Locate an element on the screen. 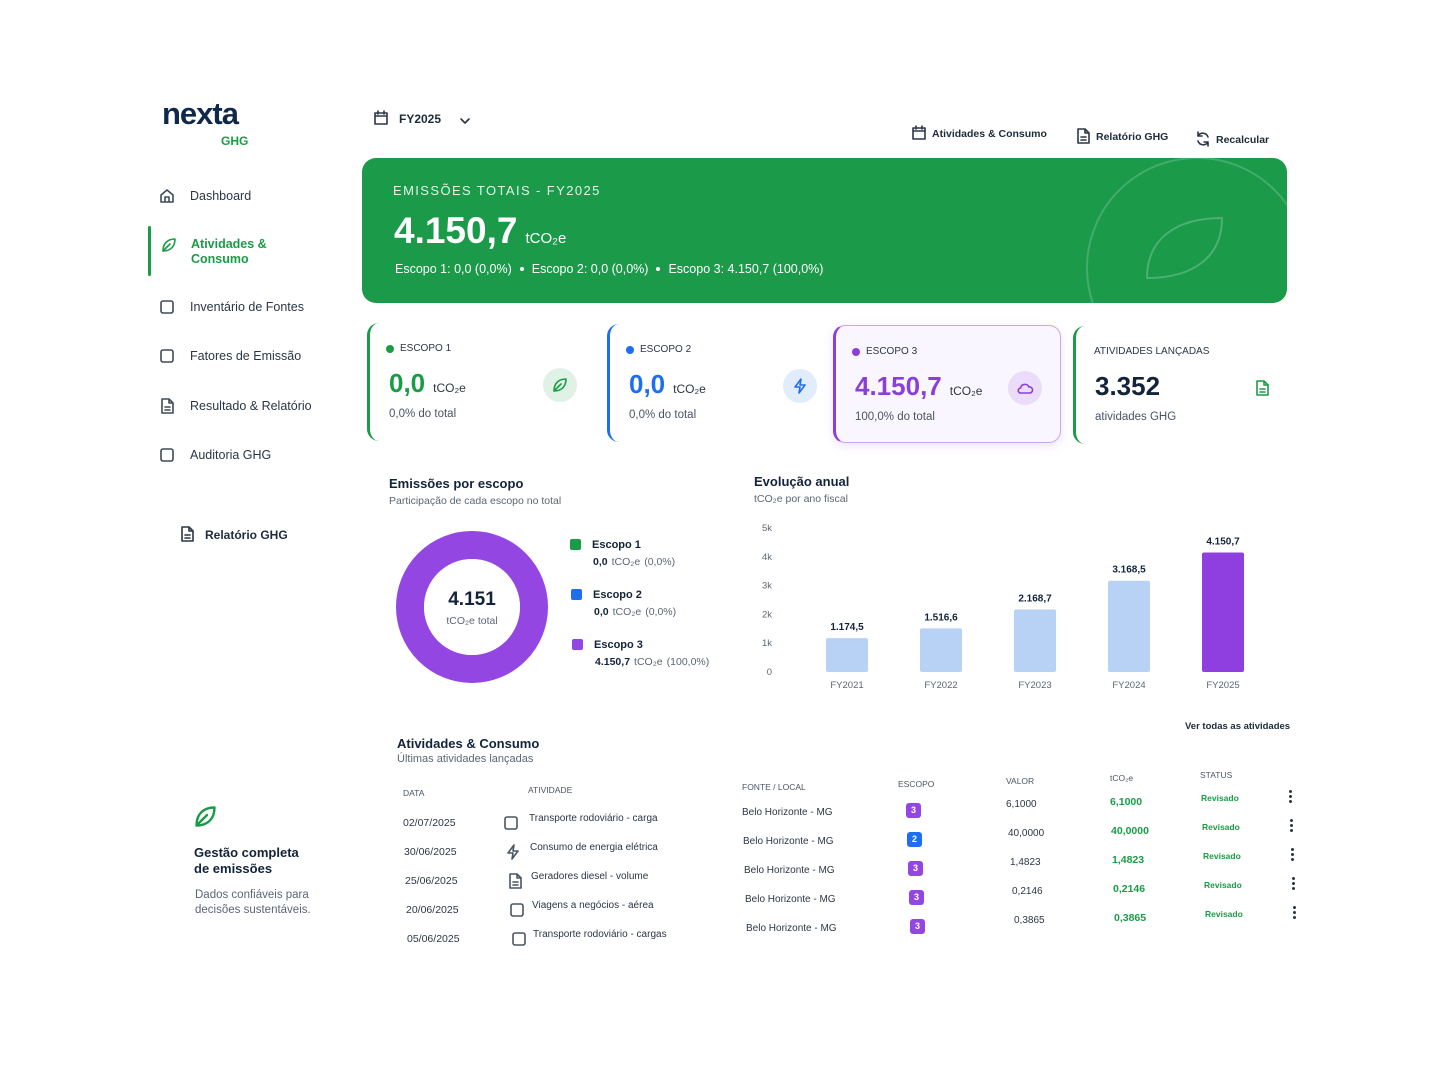  kpi-unit: tCO₂e is located at coordinates (689, 389).